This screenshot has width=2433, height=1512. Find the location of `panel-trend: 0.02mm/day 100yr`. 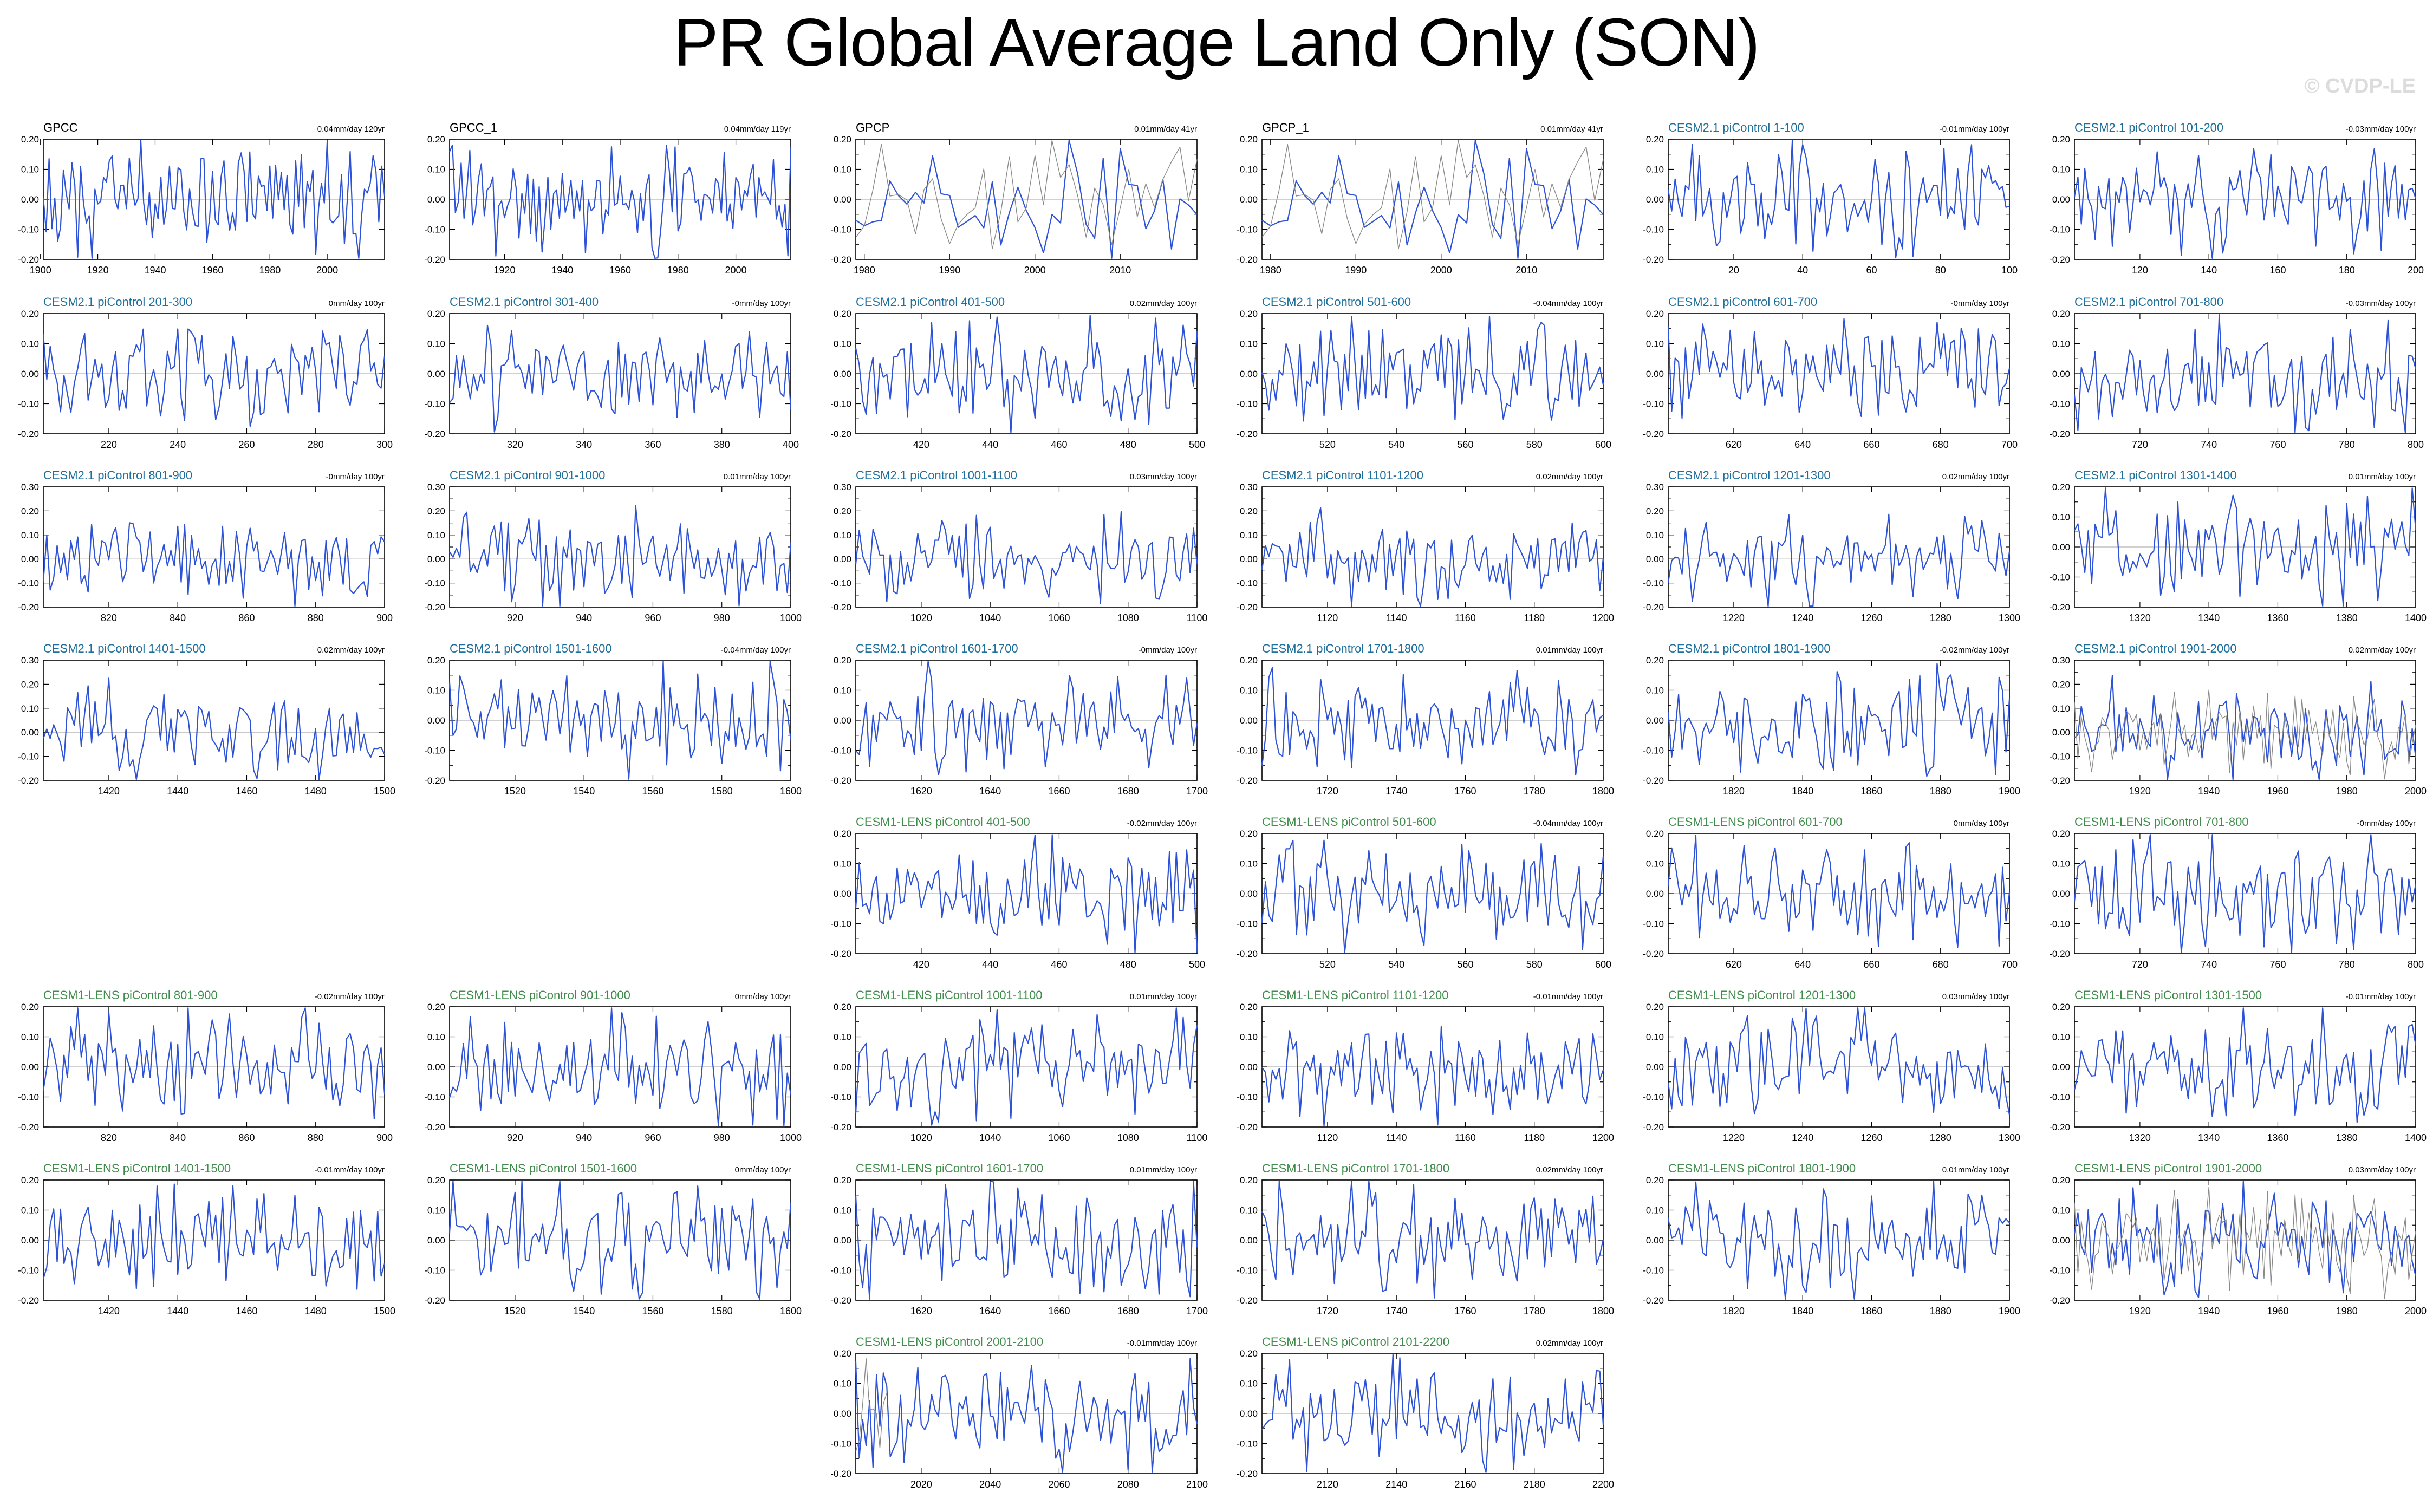

panel-trend: 0.02mm/day 100yr is located at coordinates (1570, 1343).